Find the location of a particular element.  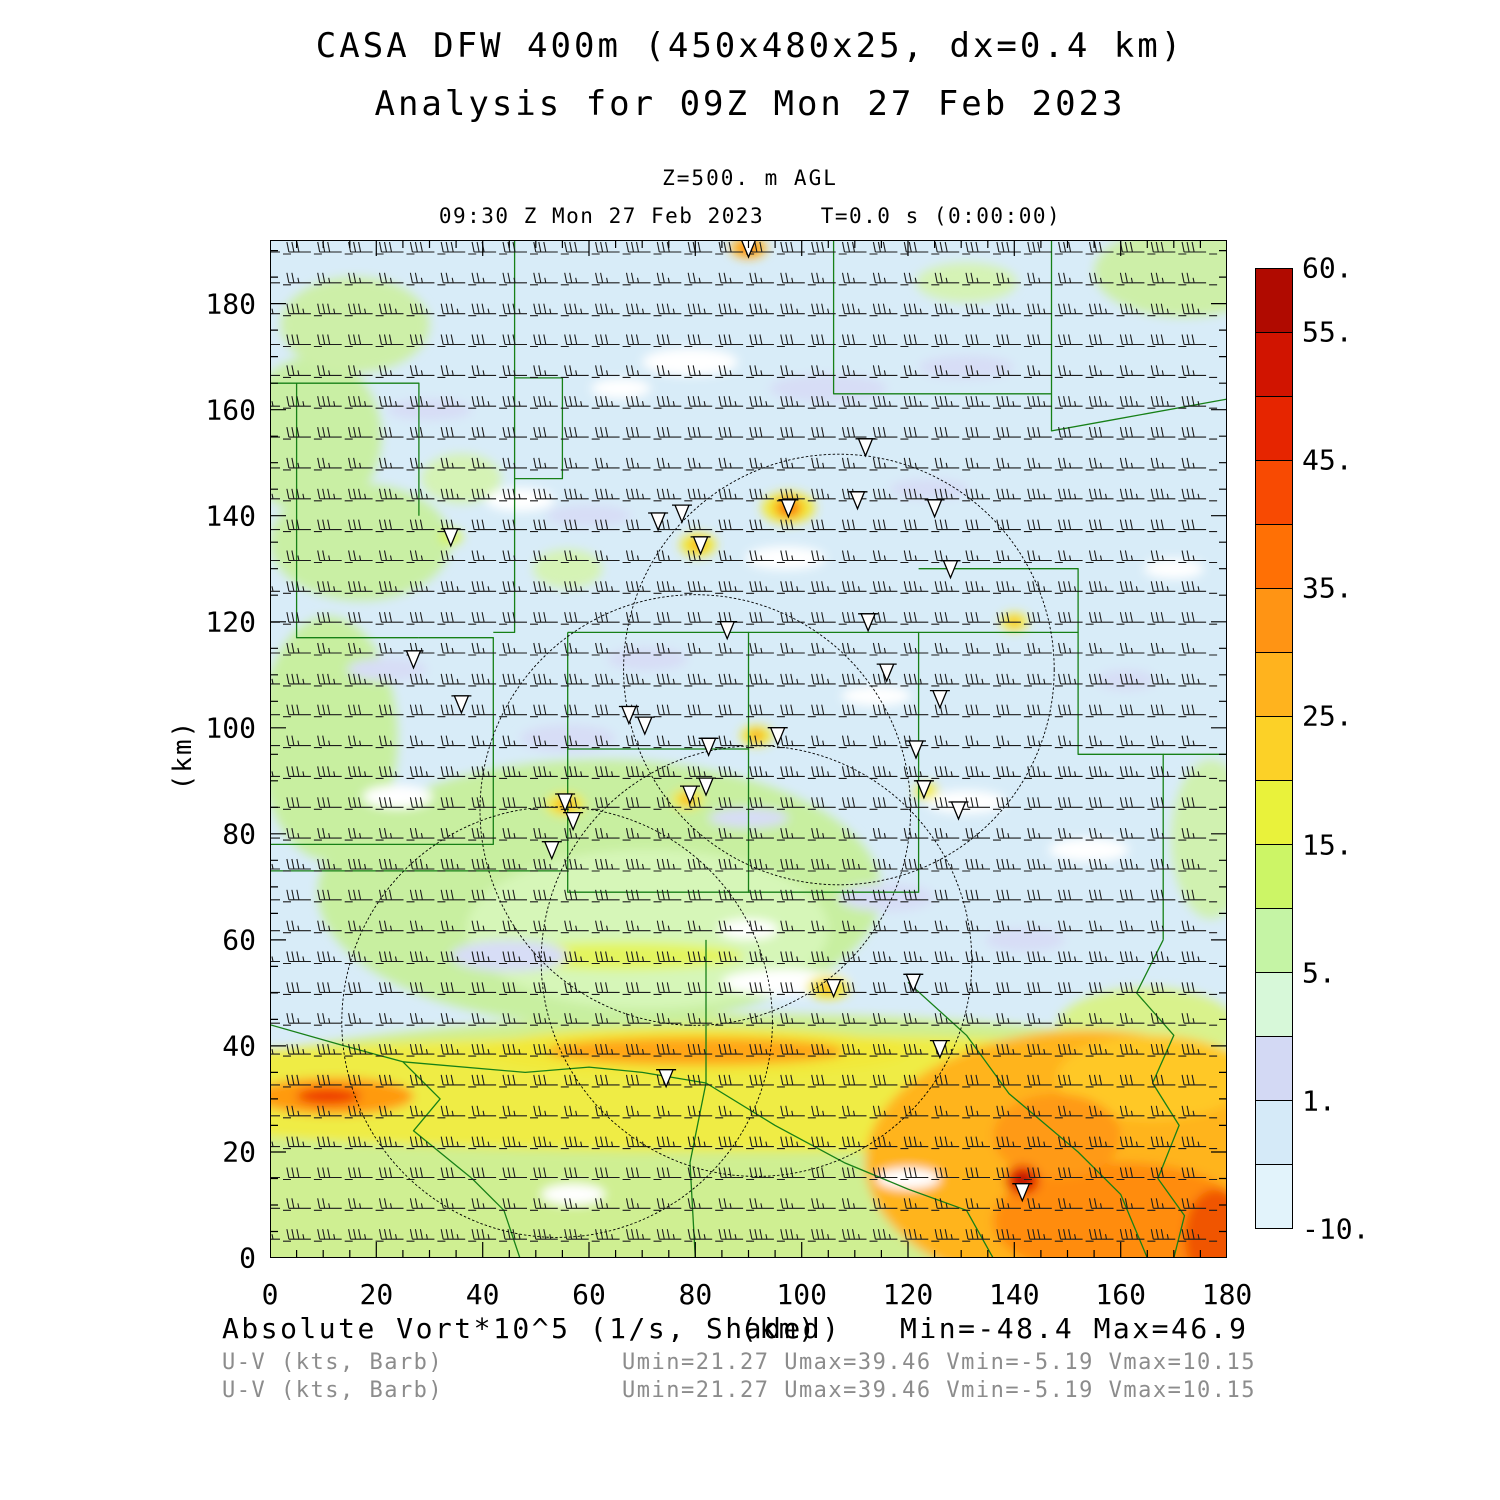

field-minmax-label: Min=-48.4 Max=46.9 is located at coordinates (1074, 1328).